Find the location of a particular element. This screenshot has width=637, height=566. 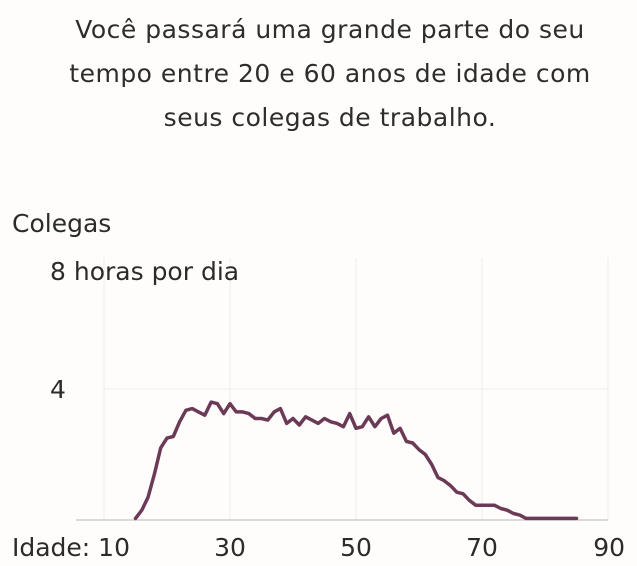

y-top-label: 8 horas por dia is located at coordinates (144, 271).